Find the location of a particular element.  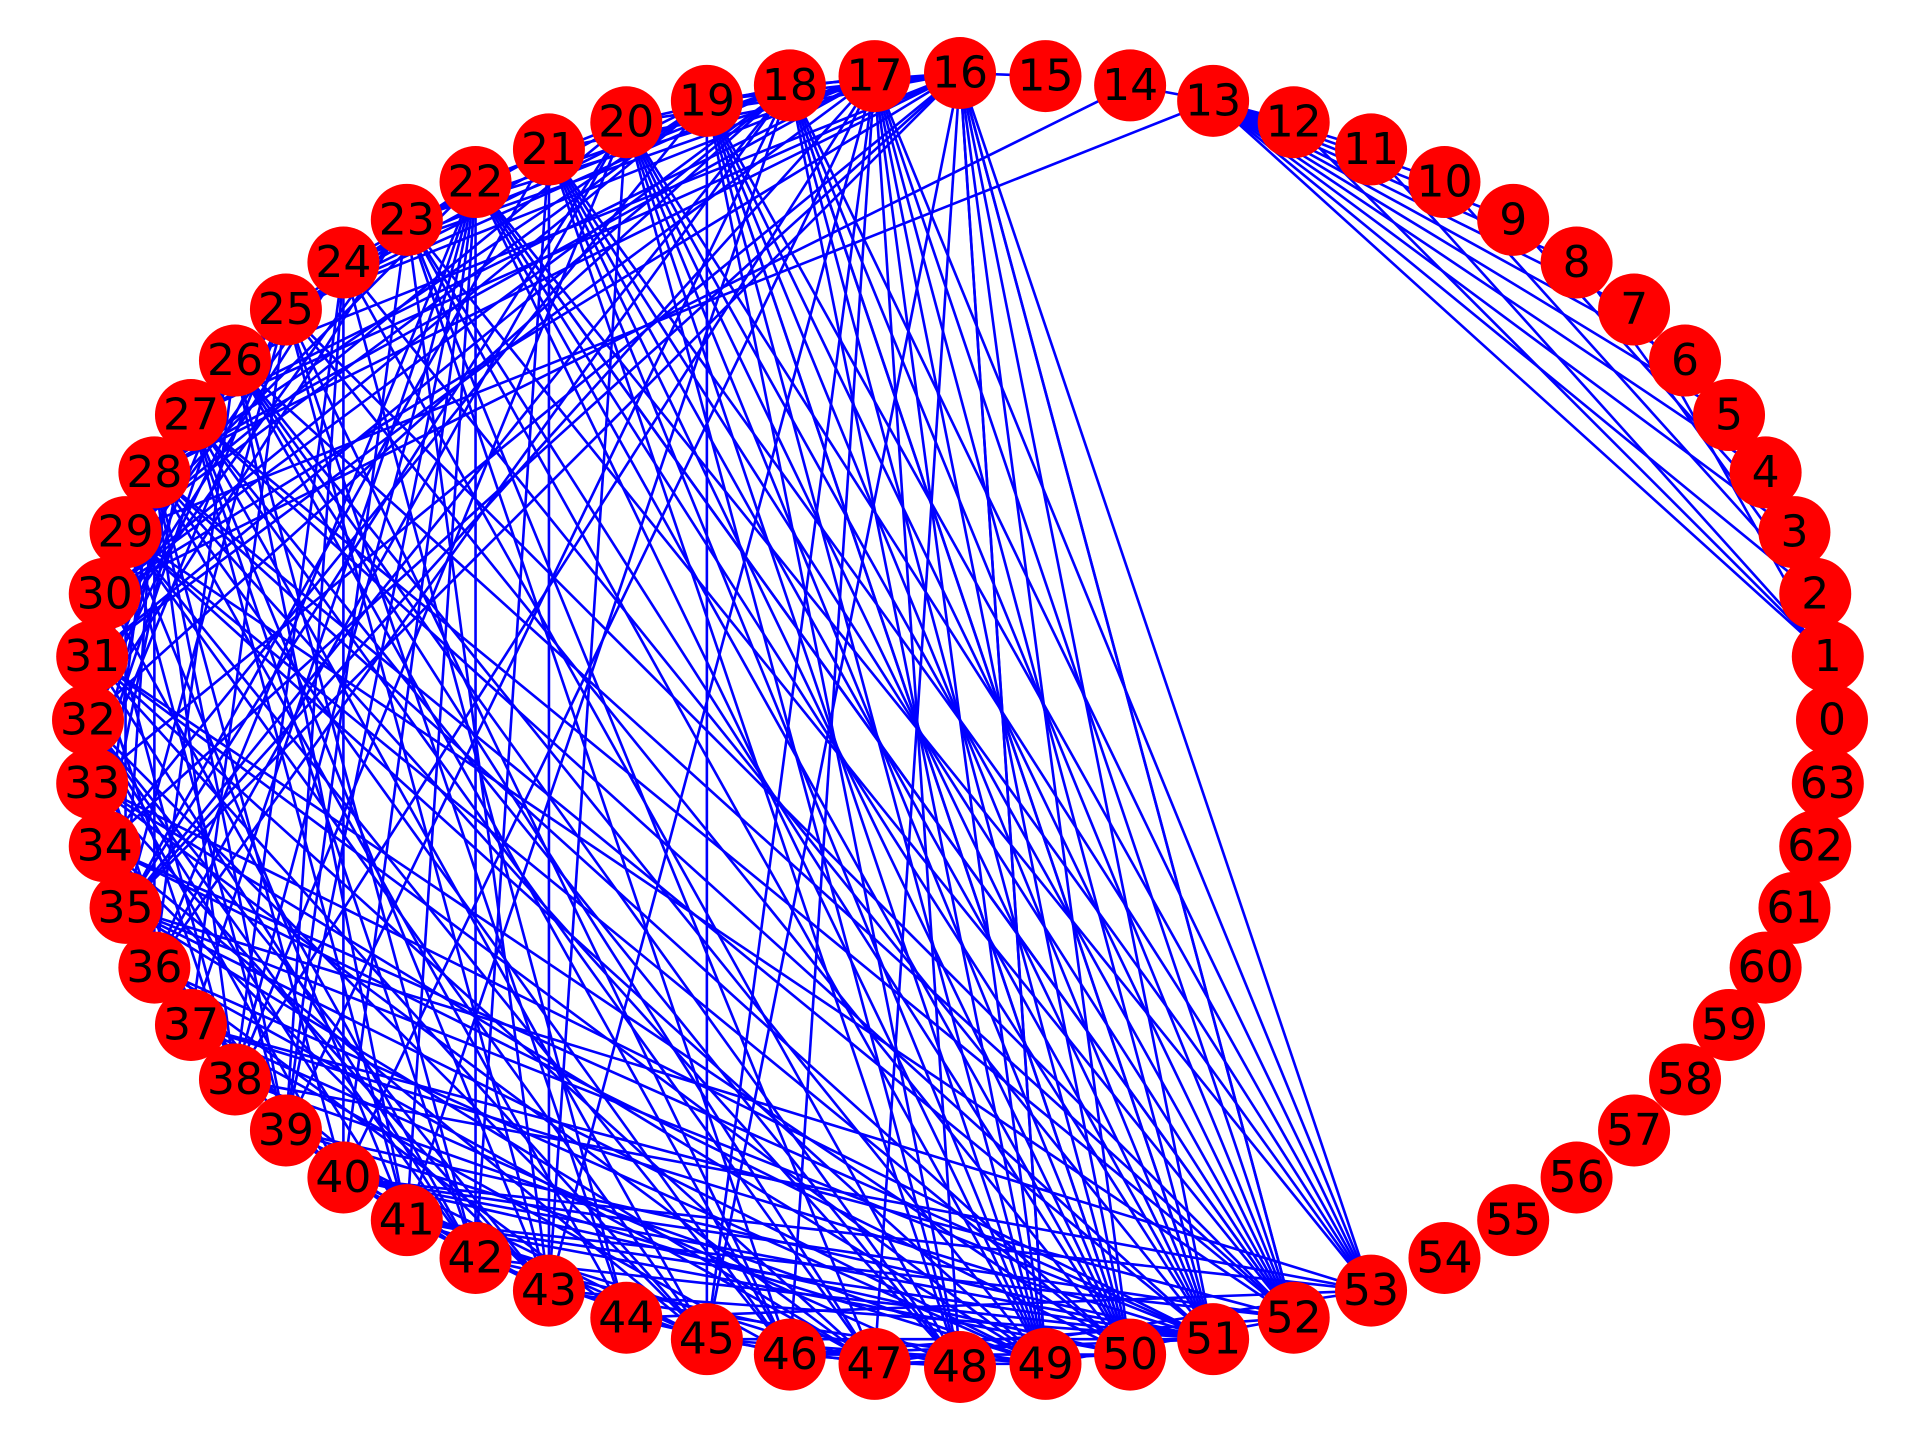

node-15: 15 is located at coordinates (1045, 76).